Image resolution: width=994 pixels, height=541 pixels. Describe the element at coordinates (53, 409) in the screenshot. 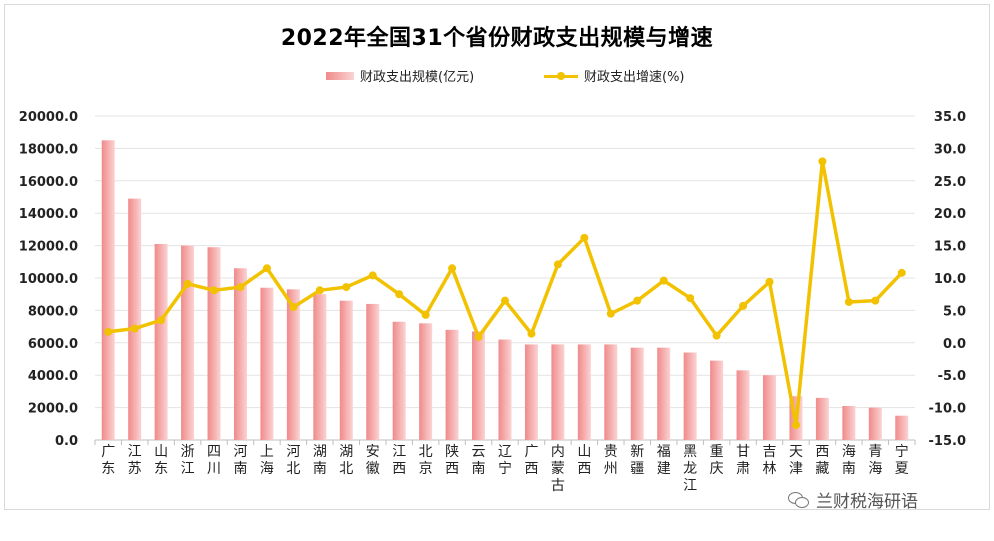

I see `left-tick-label: 2000.0` at that location.